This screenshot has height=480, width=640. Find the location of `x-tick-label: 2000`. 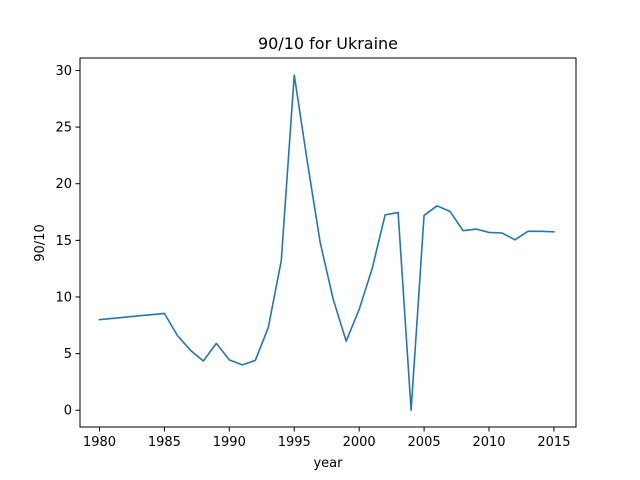

x-tick-label: 2000 is located at coordinates (359, 442).